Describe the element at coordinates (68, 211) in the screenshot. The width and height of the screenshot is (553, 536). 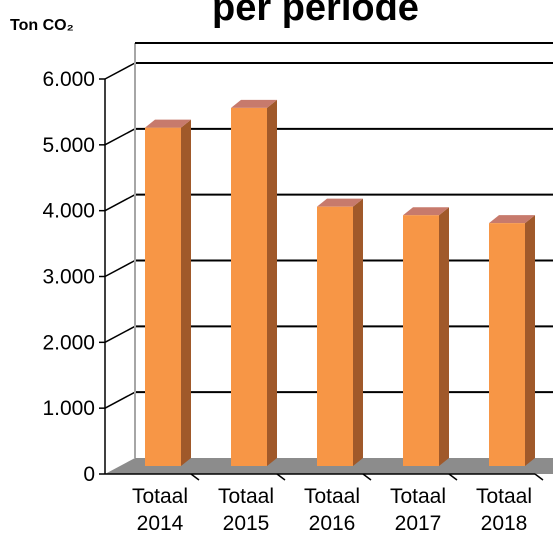
I see `y-tick-label: 4.000` at that location.